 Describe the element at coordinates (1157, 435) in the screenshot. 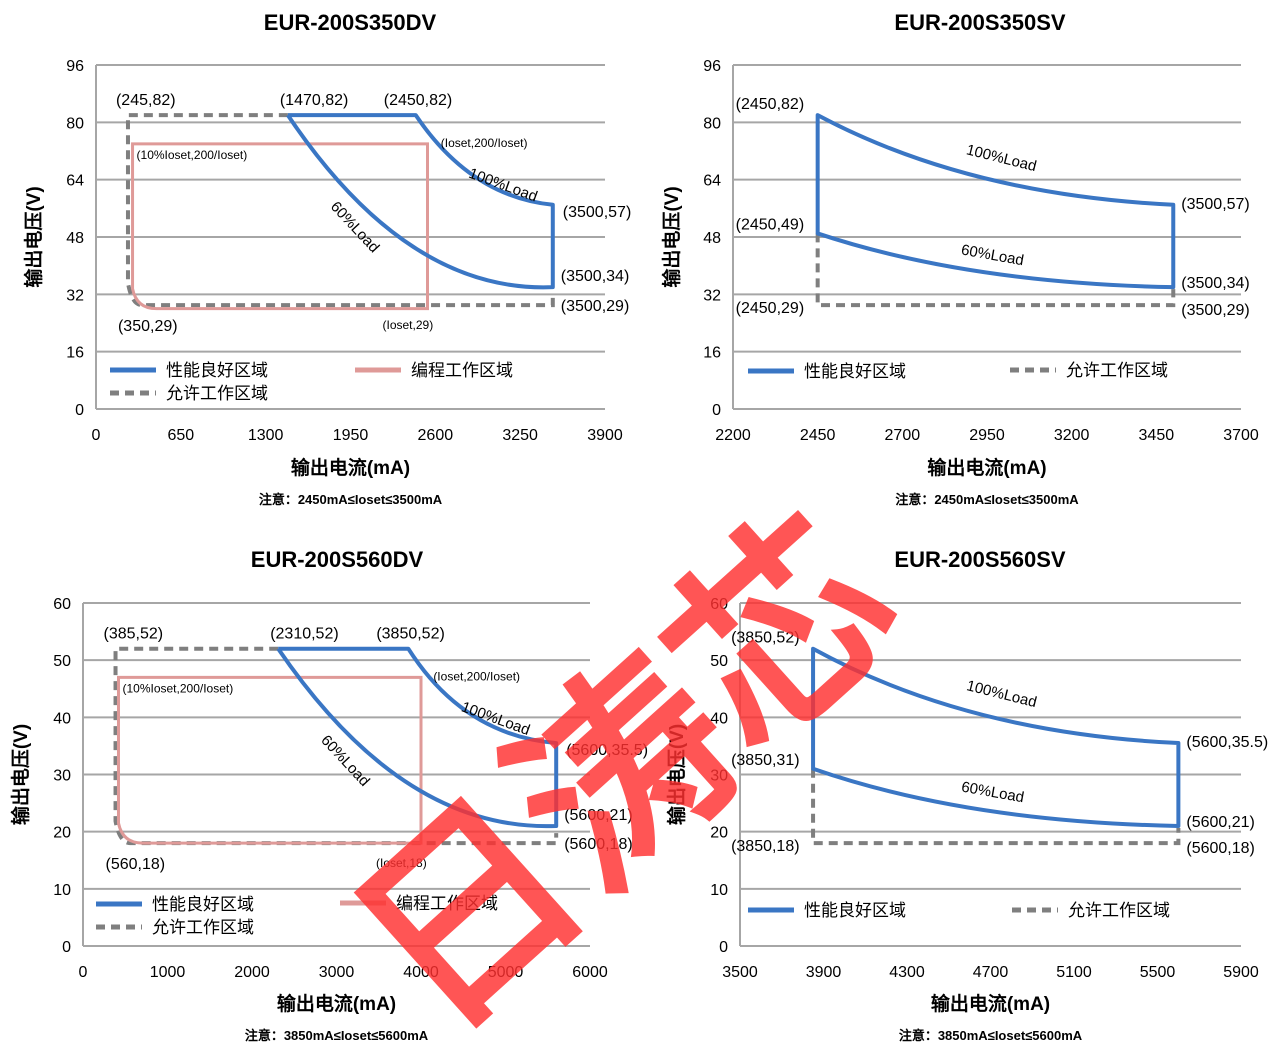

I see `x-tick-label: 3450` at that location.